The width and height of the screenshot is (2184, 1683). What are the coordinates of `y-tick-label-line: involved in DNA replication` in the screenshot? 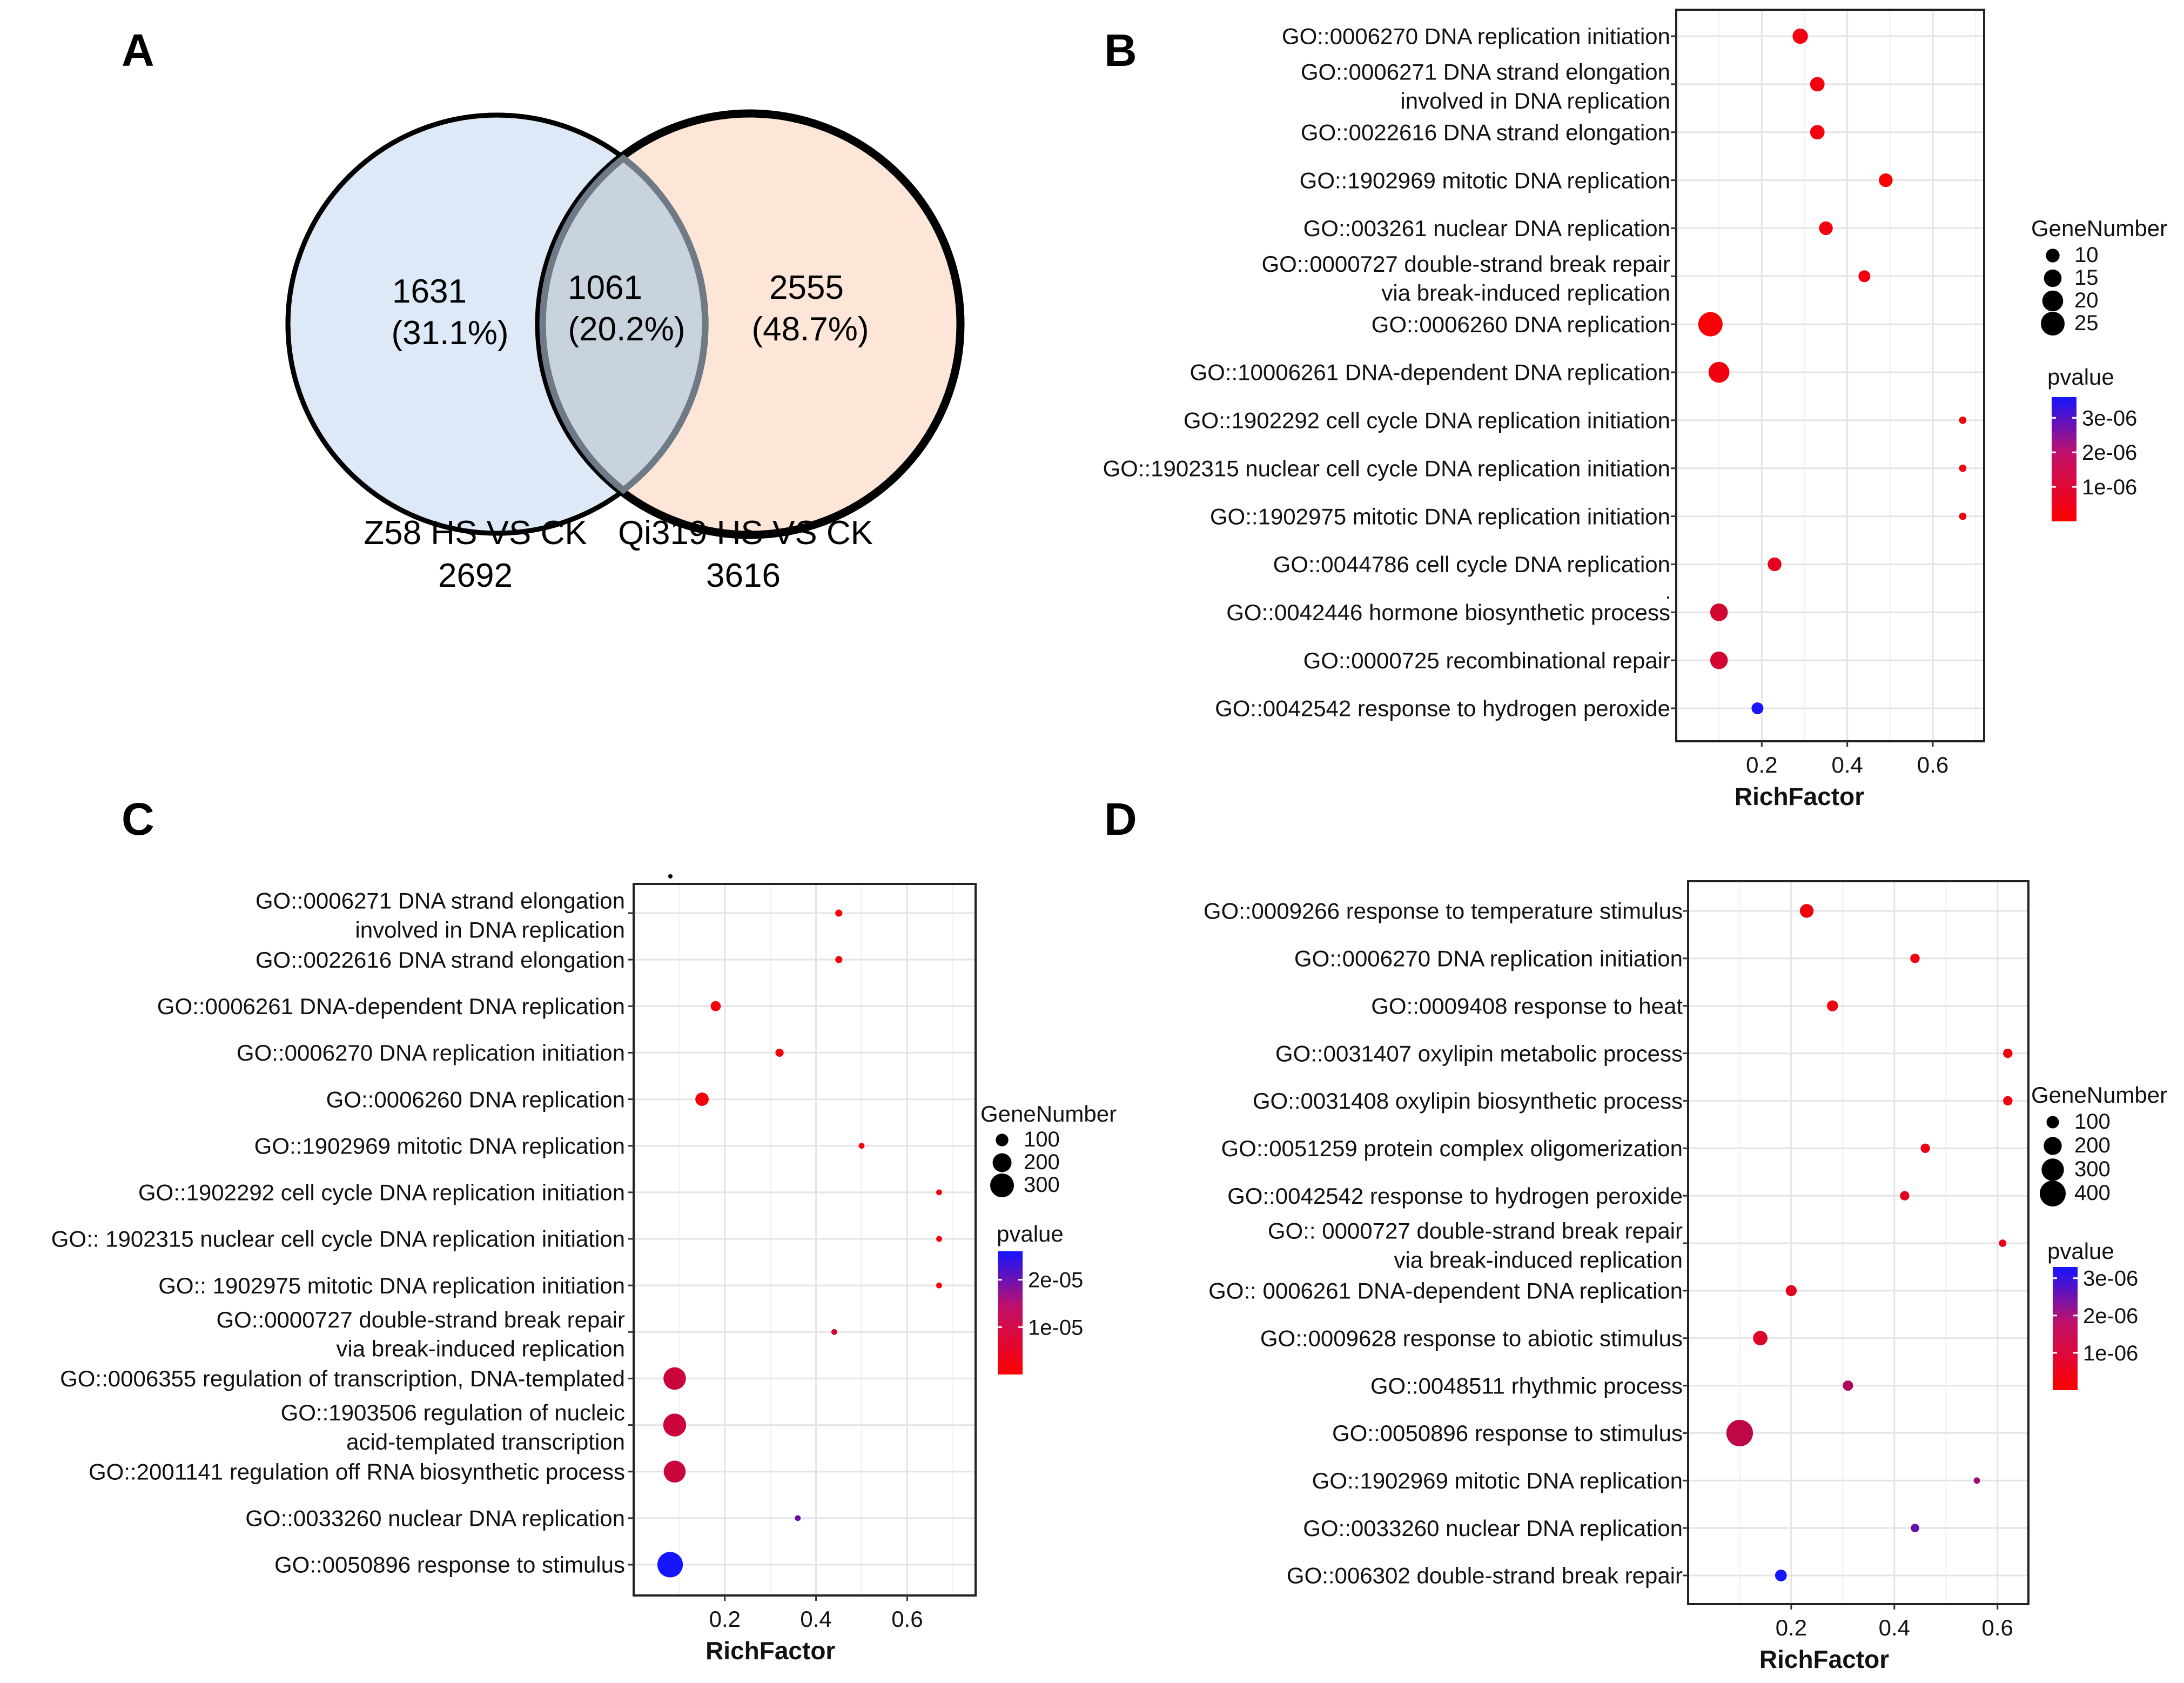 It's located at (1535, 100).